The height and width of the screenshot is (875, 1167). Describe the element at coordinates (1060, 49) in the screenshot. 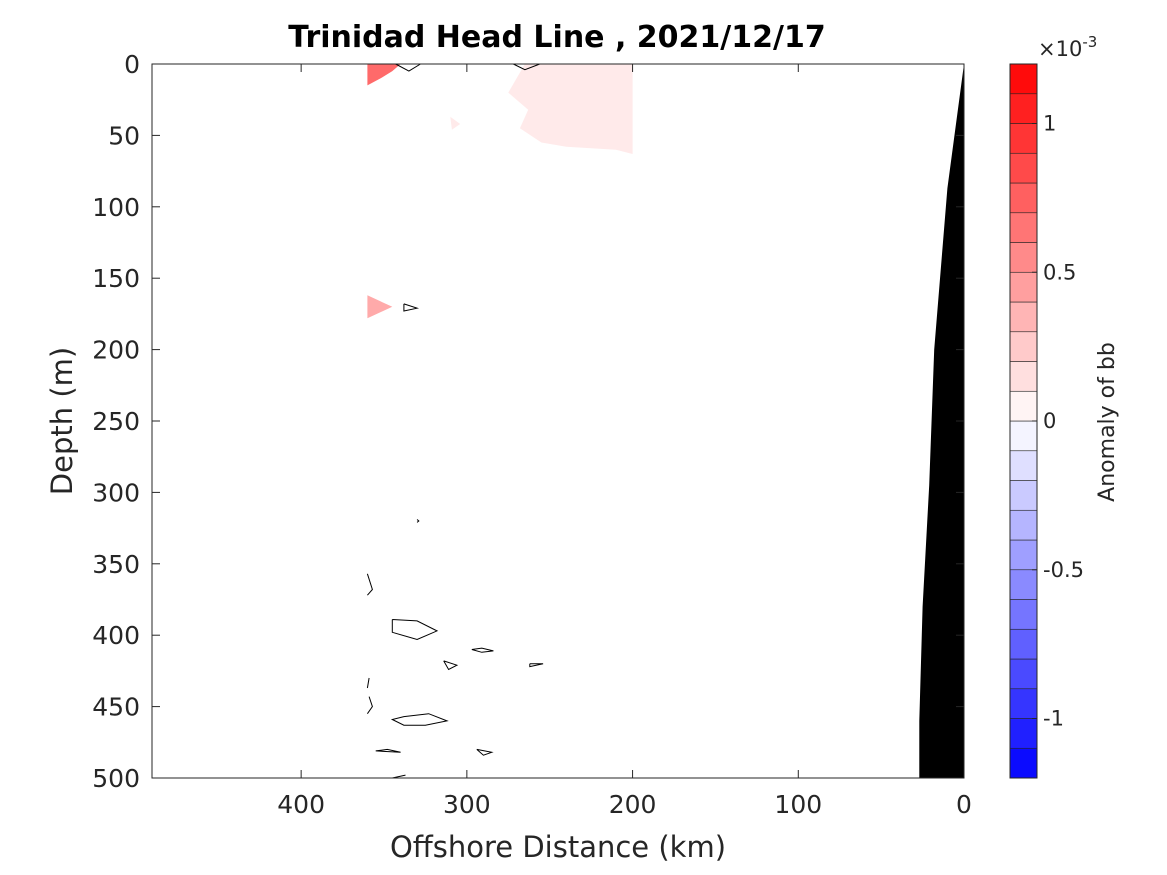

I see `colorbar-multiplier-base: ×10` at that location.